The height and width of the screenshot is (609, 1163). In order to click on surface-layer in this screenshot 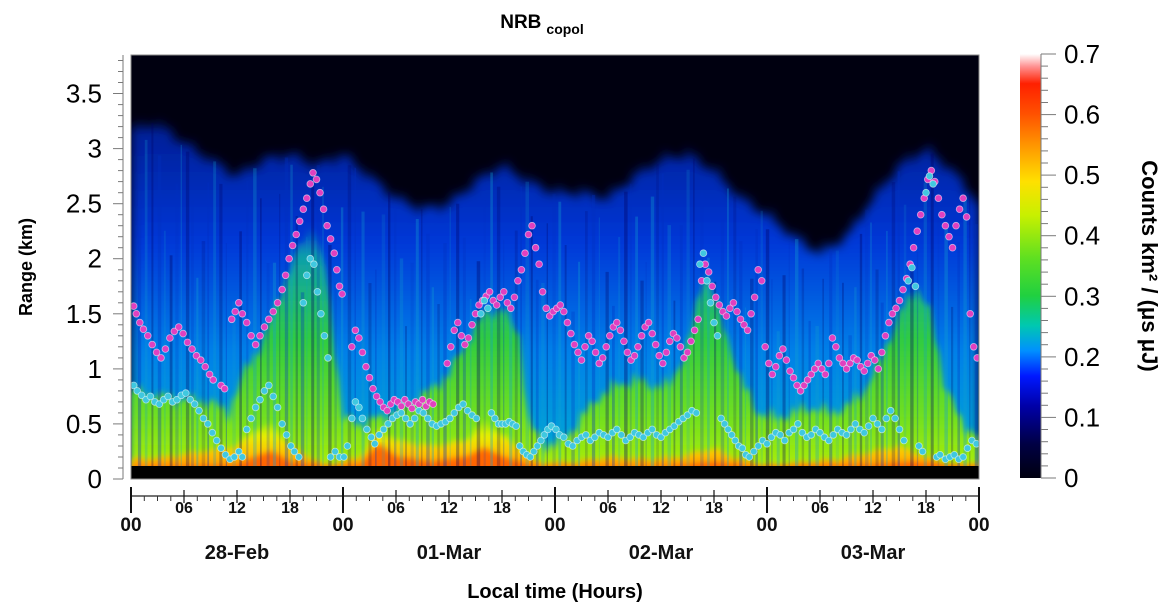, I will do `click(555, 448)`.